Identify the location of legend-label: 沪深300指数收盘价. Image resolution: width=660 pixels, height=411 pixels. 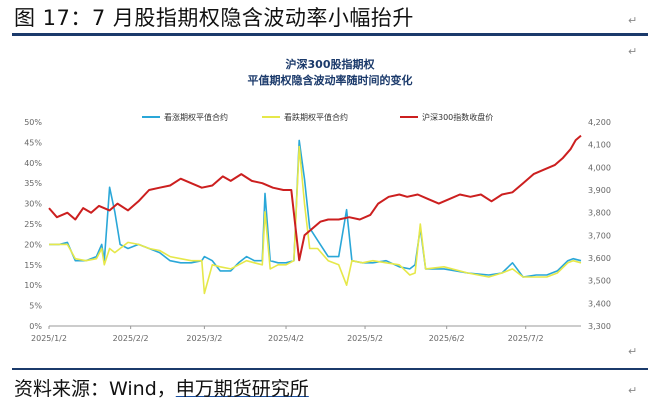
(457, 117).